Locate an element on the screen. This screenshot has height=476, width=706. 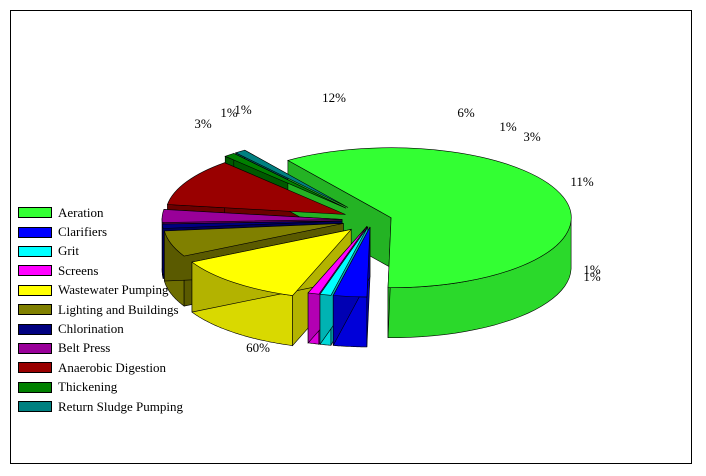
legend-label: Anaerobic Digestion is located at coordinates (112, 367).